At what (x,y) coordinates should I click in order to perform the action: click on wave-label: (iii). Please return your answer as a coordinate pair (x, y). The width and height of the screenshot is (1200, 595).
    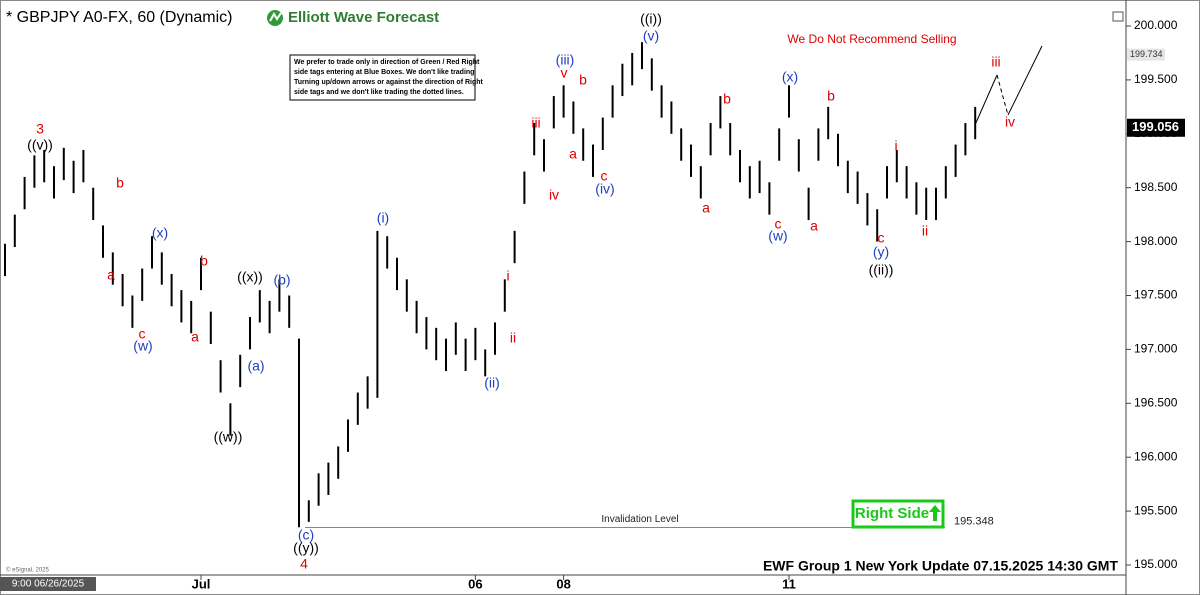
    Looking at the image, I should click on (565, 60).